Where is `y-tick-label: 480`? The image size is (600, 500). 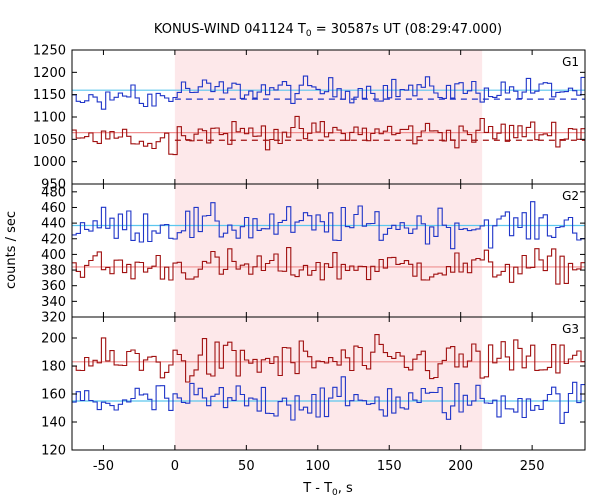 y-tick-label: 480 is located at coordinates (53, 192).